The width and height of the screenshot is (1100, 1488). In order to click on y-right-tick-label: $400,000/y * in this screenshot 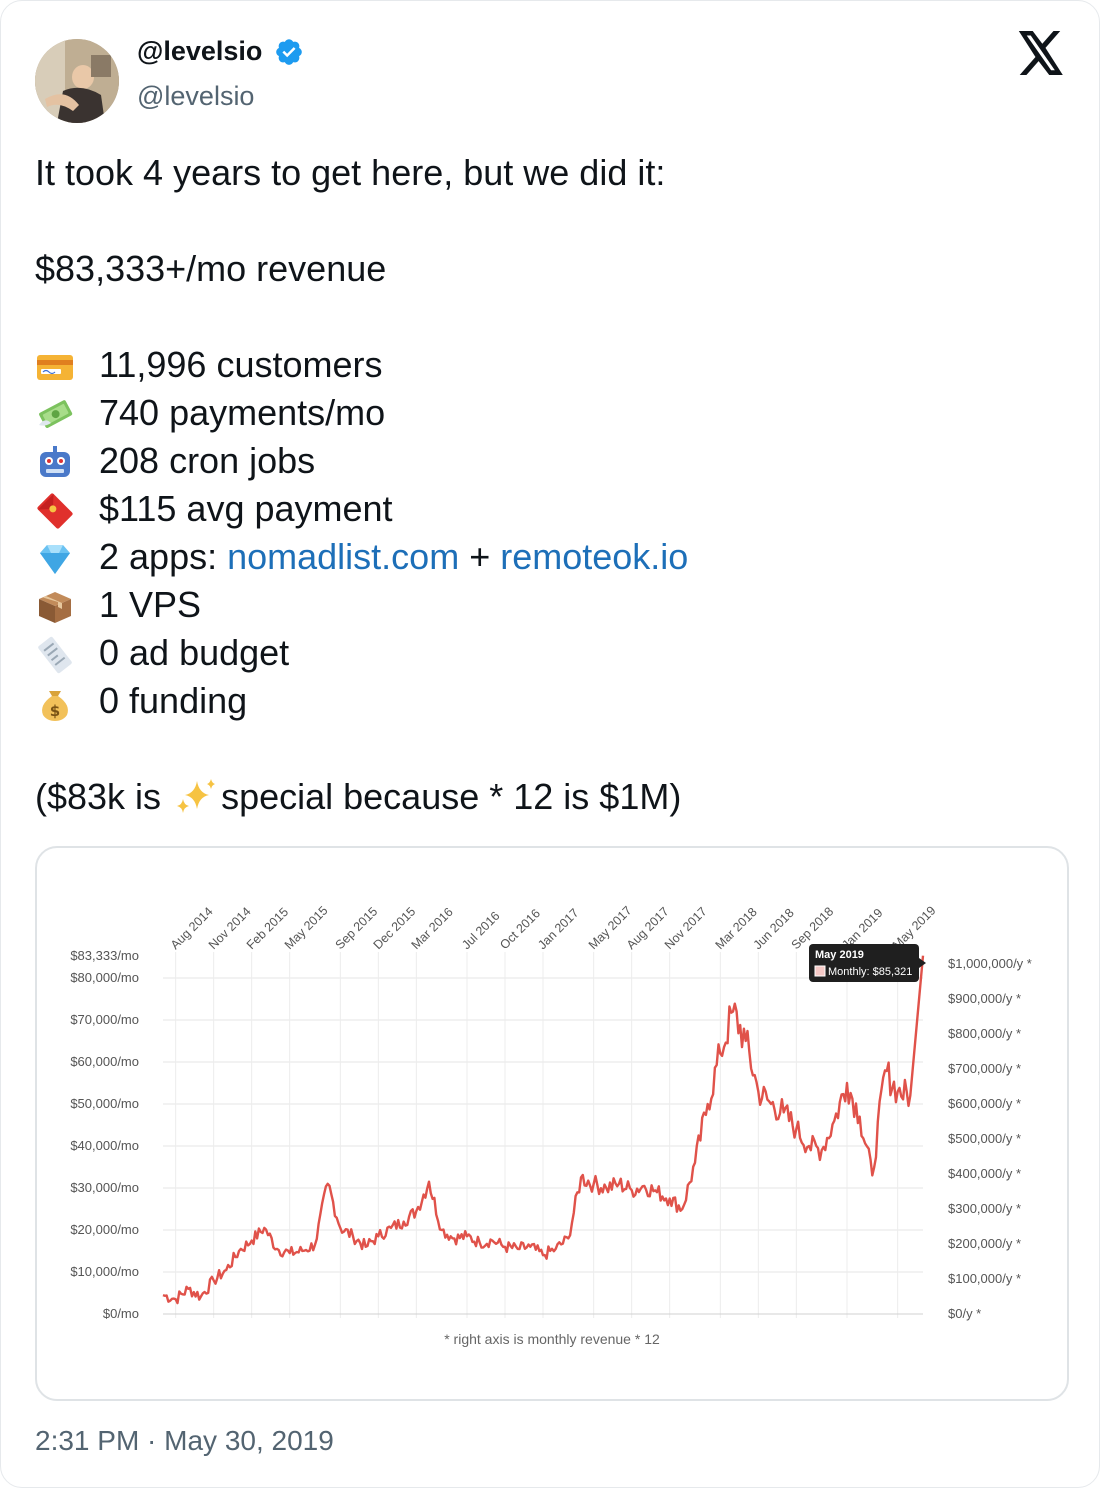, I will do `click(984, 1173)`.